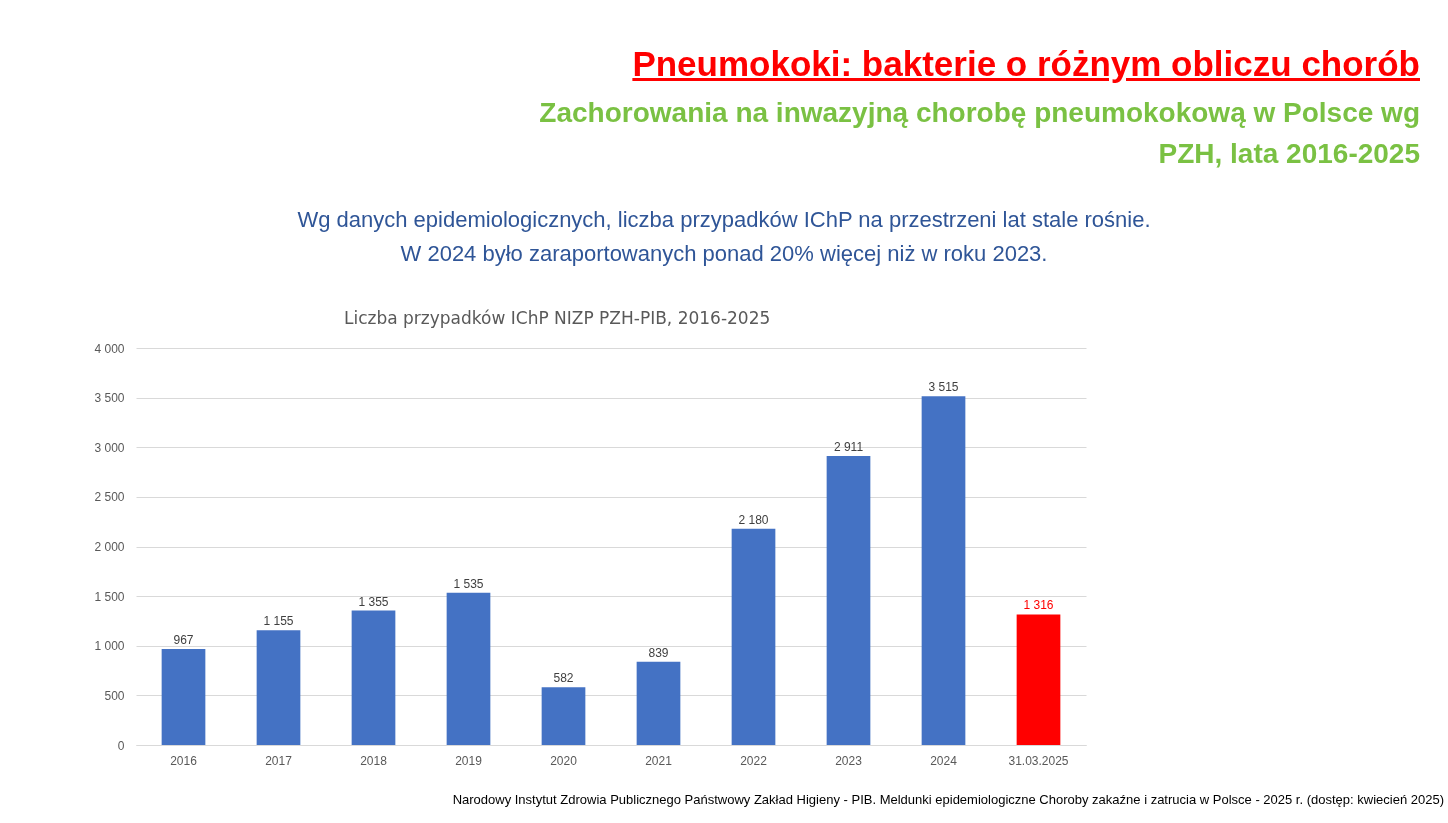  What do you see at coordinates (849, 760) in the screenshot?
I see `x-tick-label: 2023` at bounding box center [849, 760].